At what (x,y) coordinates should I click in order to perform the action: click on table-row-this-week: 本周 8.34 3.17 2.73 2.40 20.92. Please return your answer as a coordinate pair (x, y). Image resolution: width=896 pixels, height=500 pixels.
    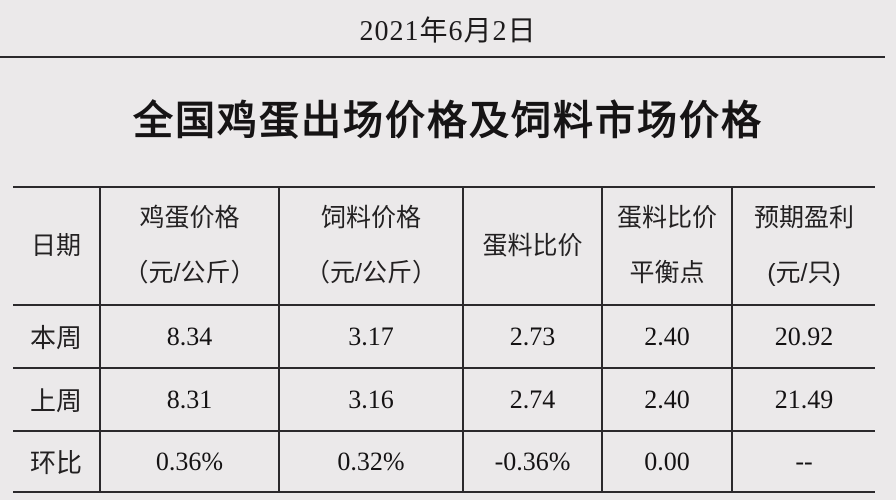
    Looking at the image, I should click on (444, 337).